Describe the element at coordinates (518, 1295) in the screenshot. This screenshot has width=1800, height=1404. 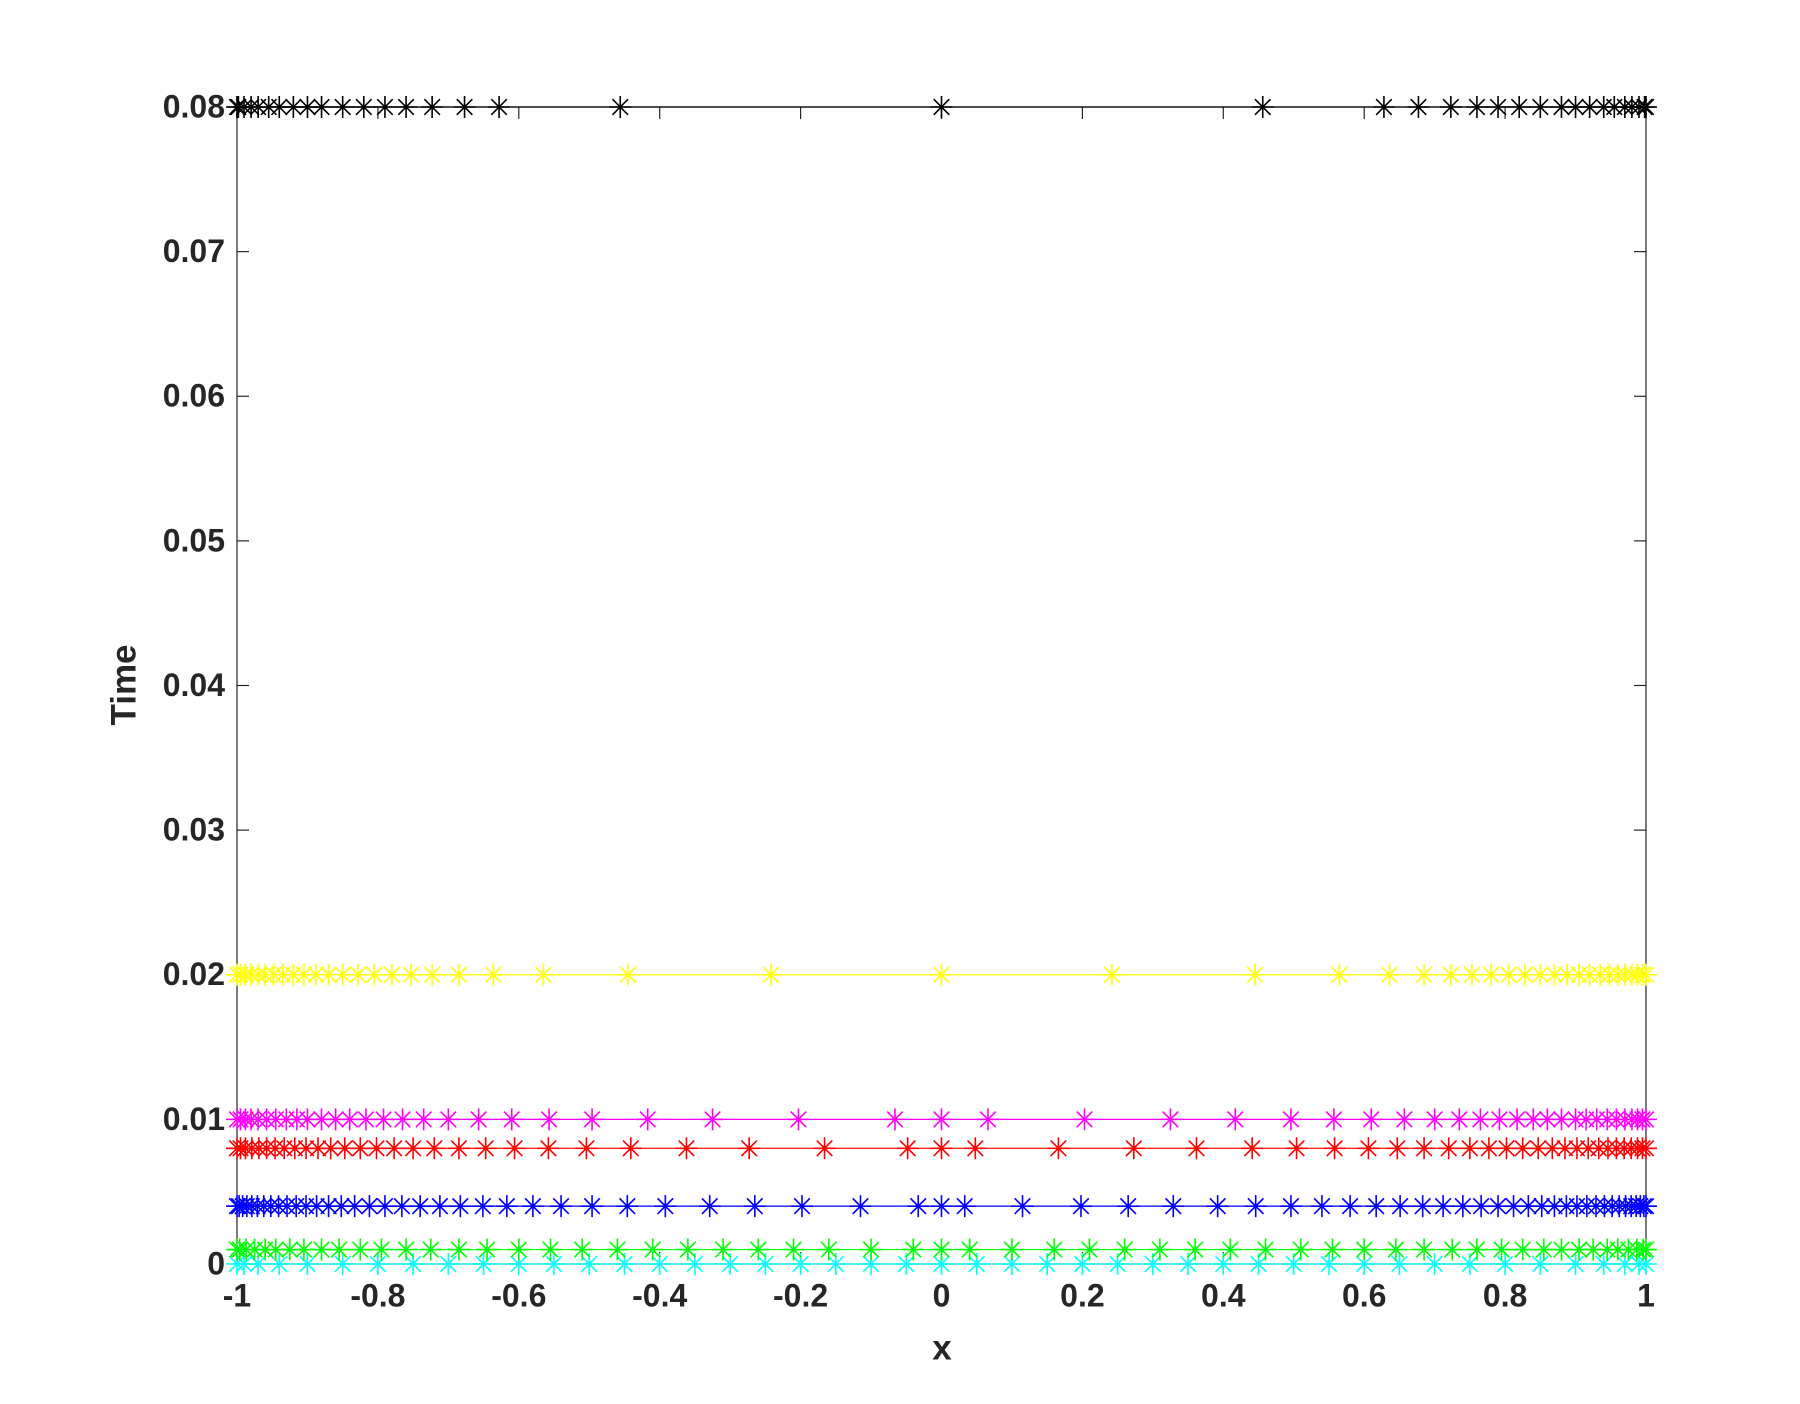
I see `x-tick-label: -0.6` at that location.